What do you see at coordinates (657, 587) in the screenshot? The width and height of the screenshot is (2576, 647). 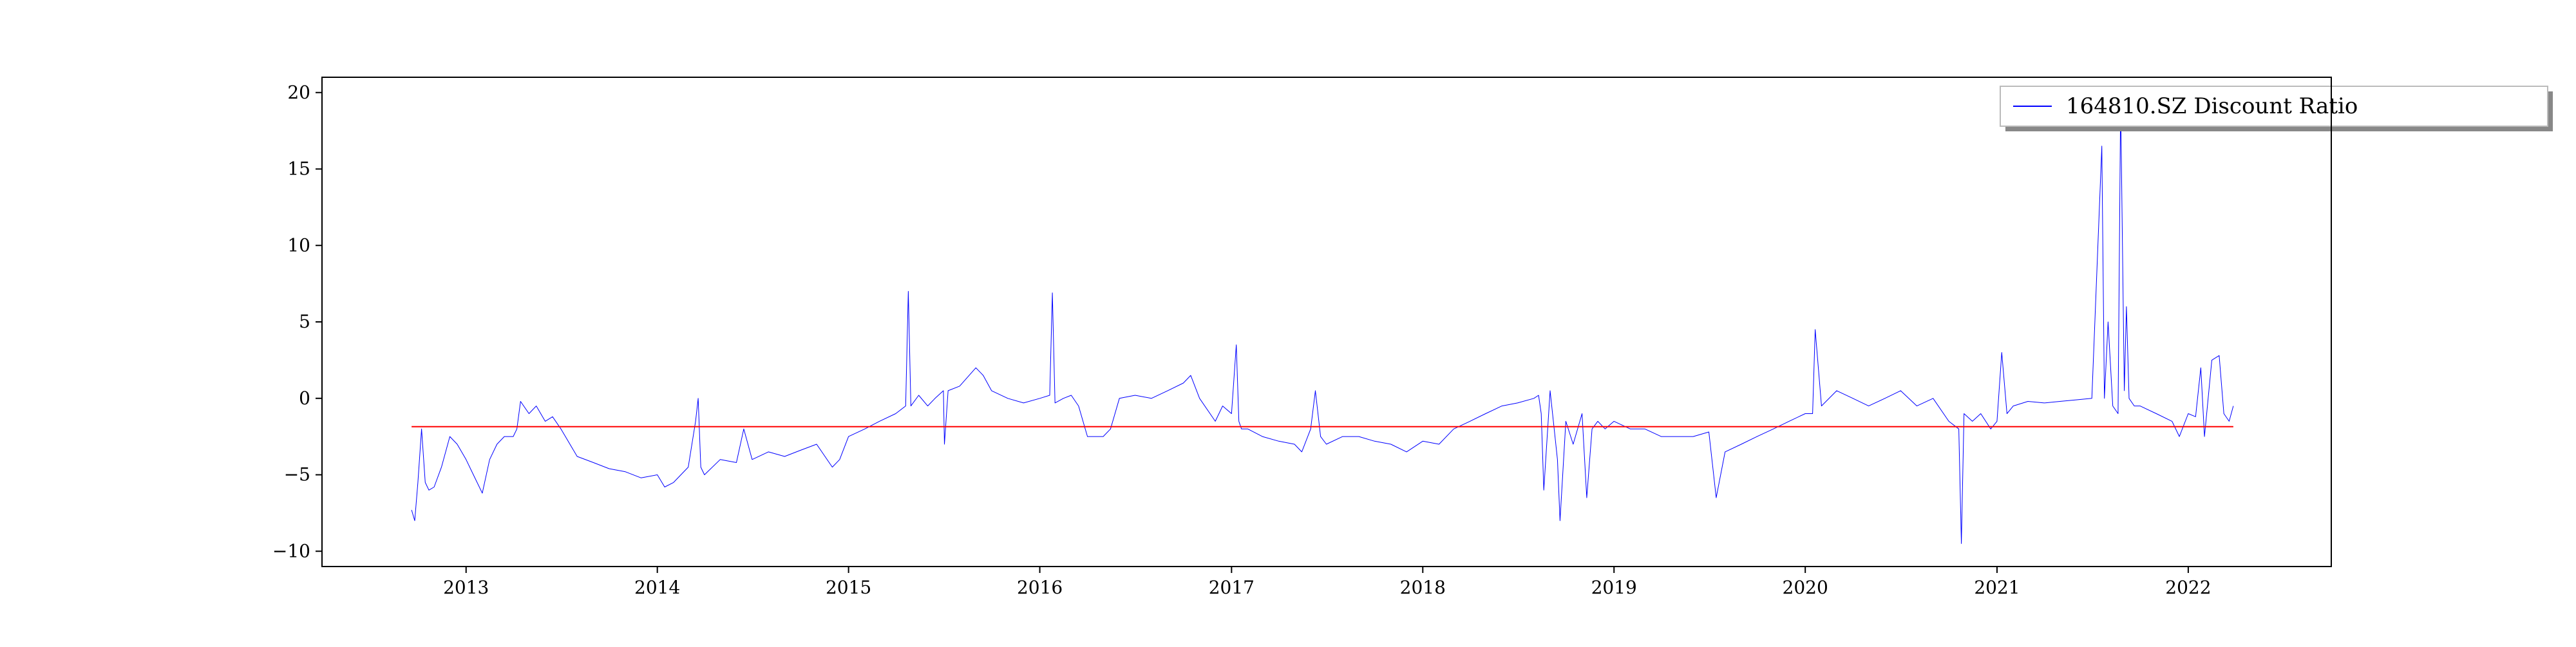 I see `x-tick-label: 2014` at bounding box center [657, 587].